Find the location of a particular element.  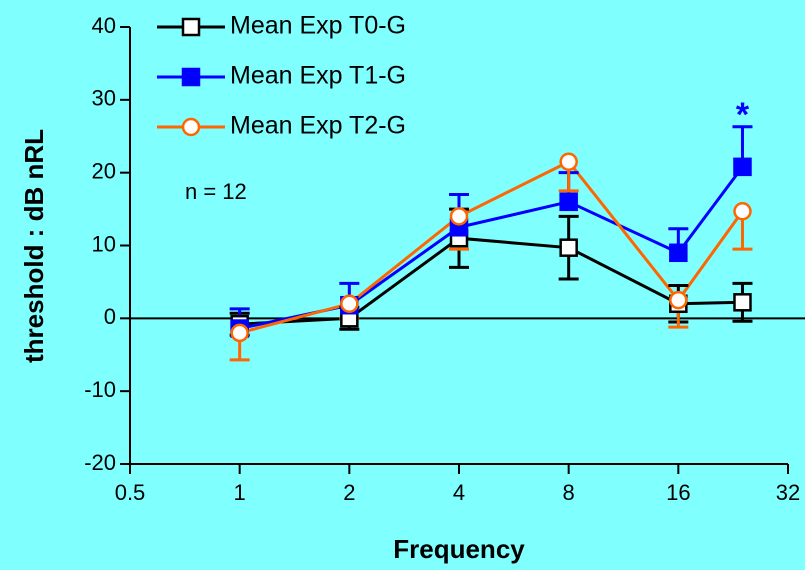

x-tick-label: 32 is located at coordinates (788, 492).